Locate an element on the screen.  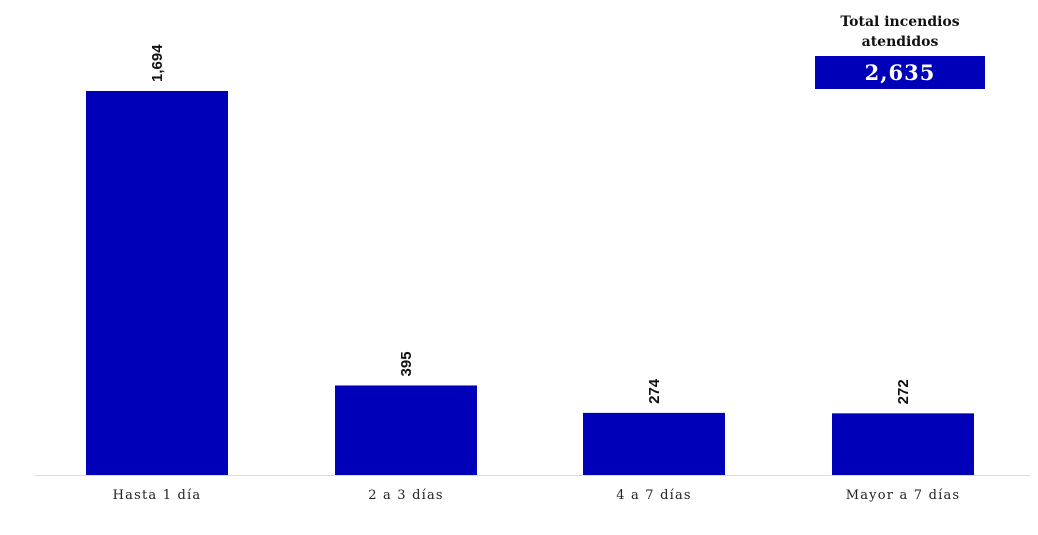
value-label-1: 1,694 is located at coordinates (157, 63).